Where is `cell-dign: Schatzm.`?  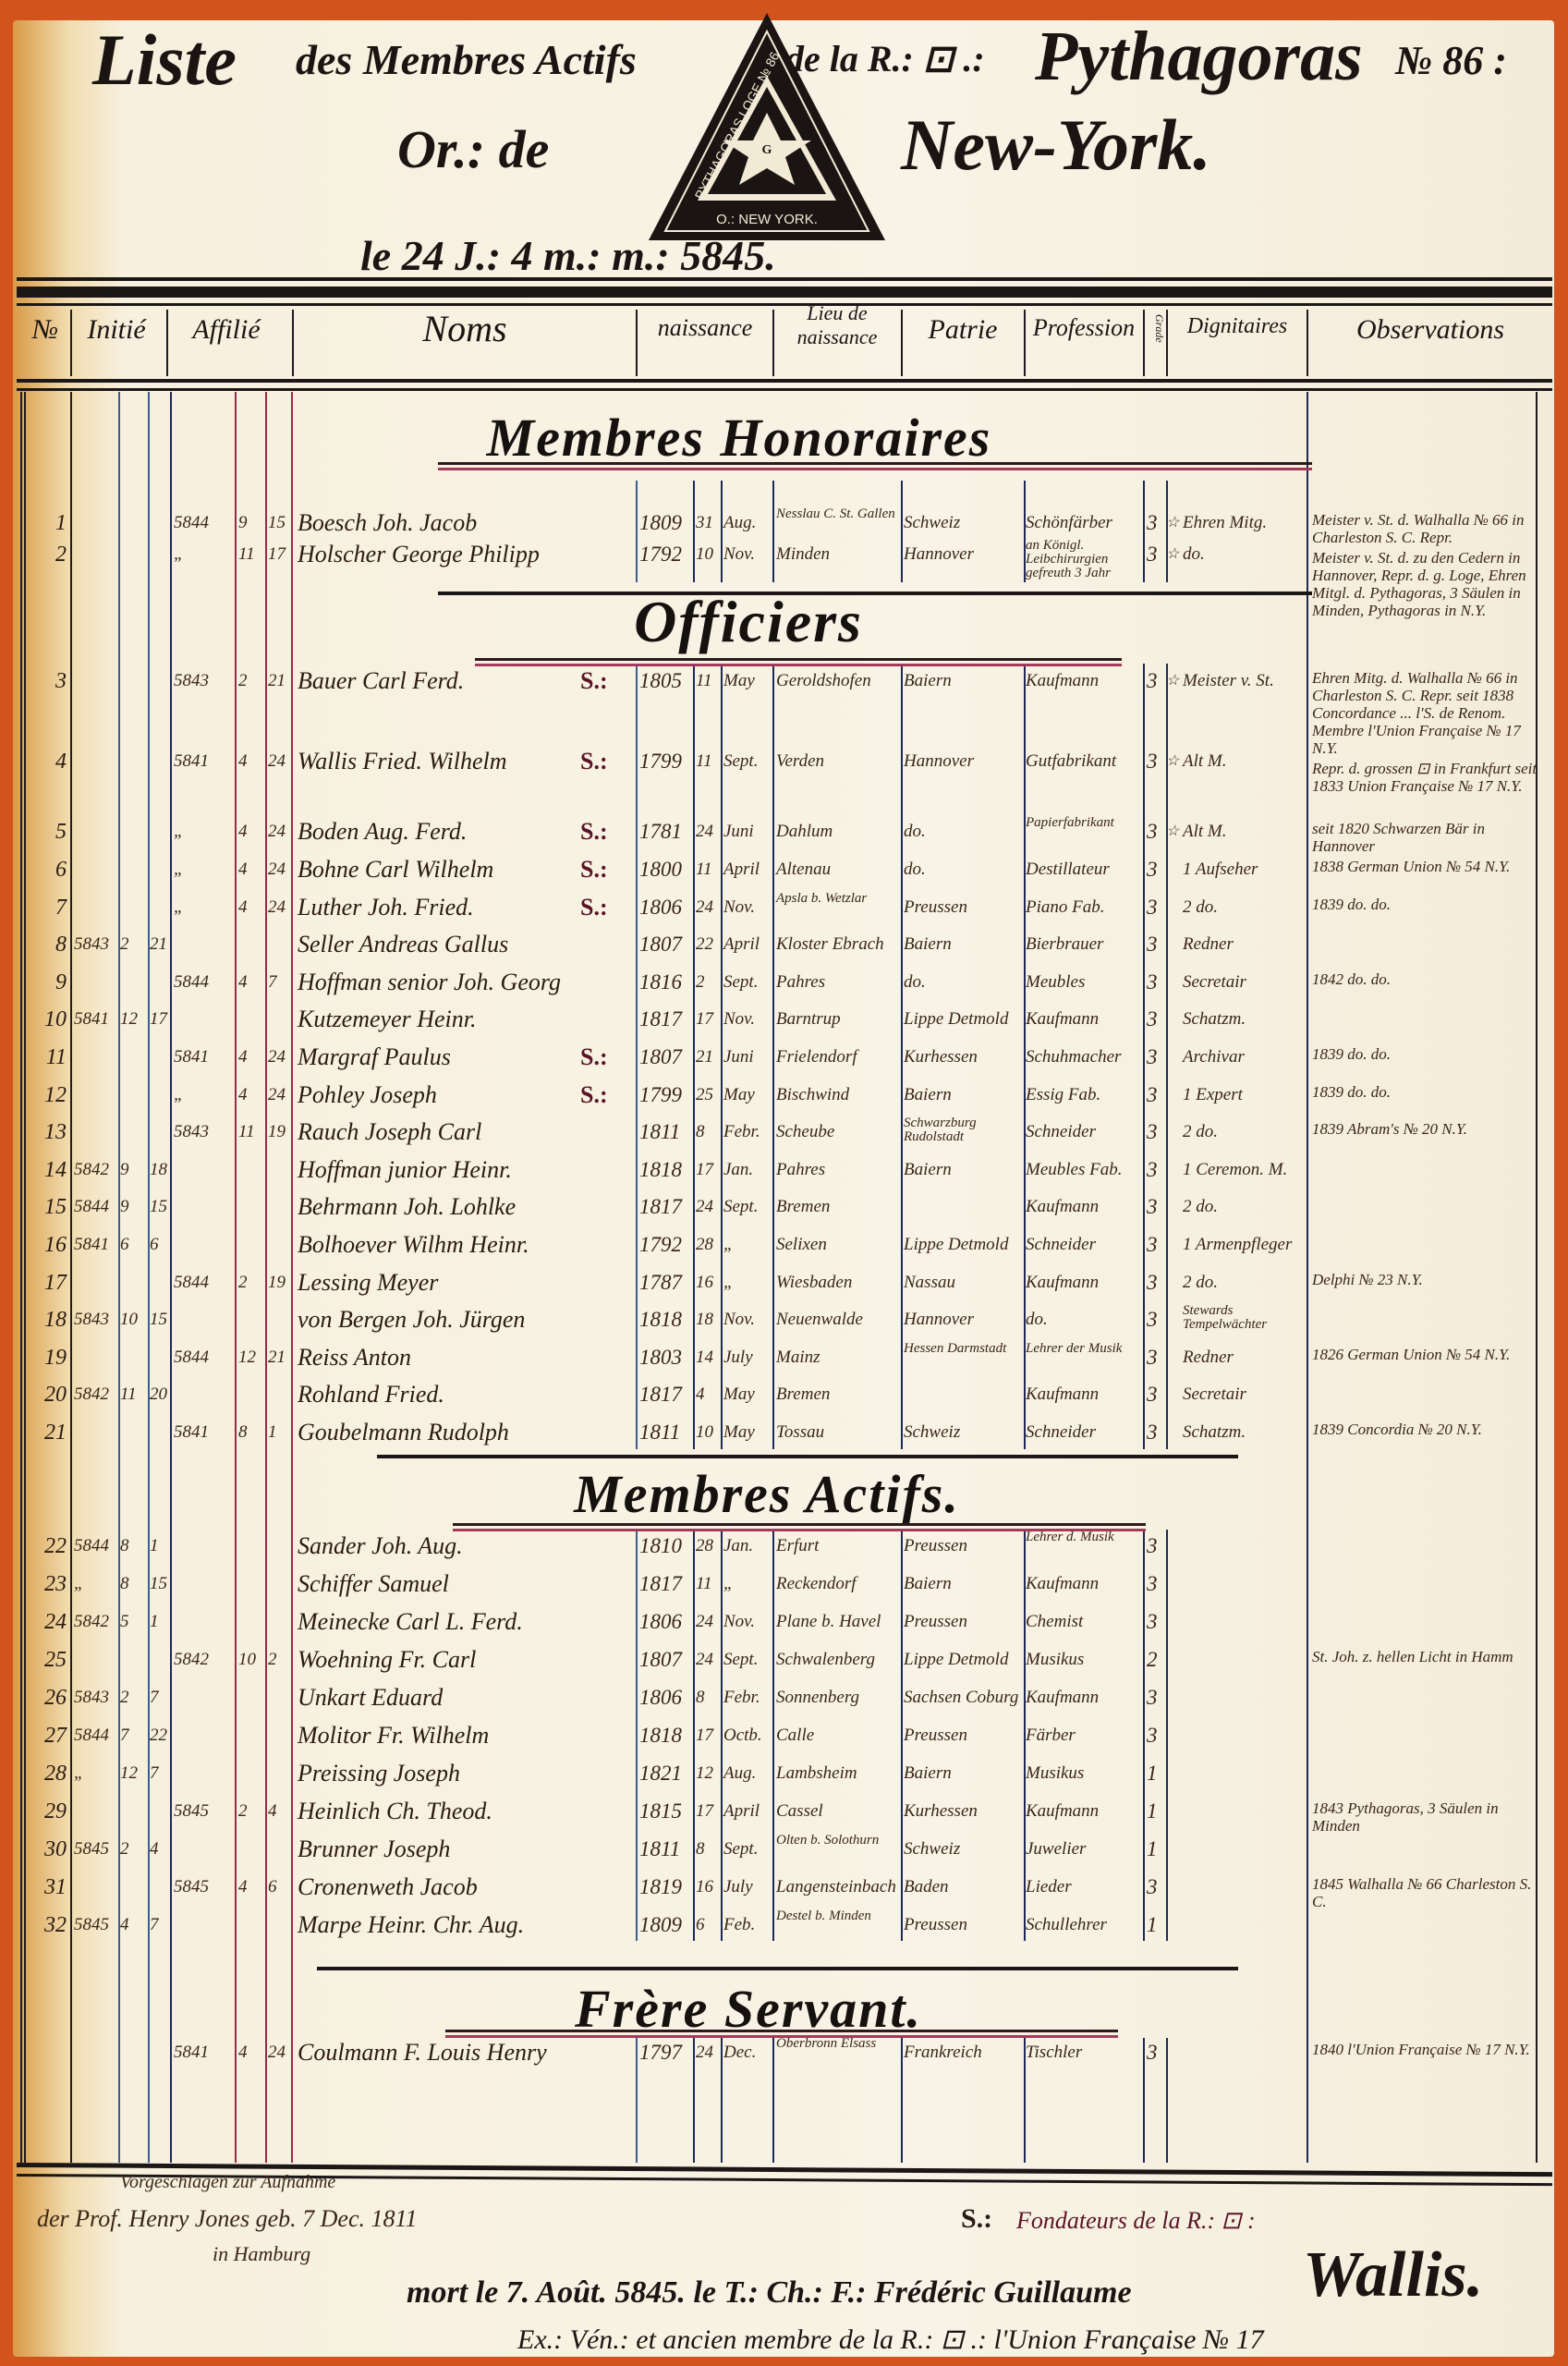
cell-dign: Schatzm. is located at coordinates (1214, 1432).